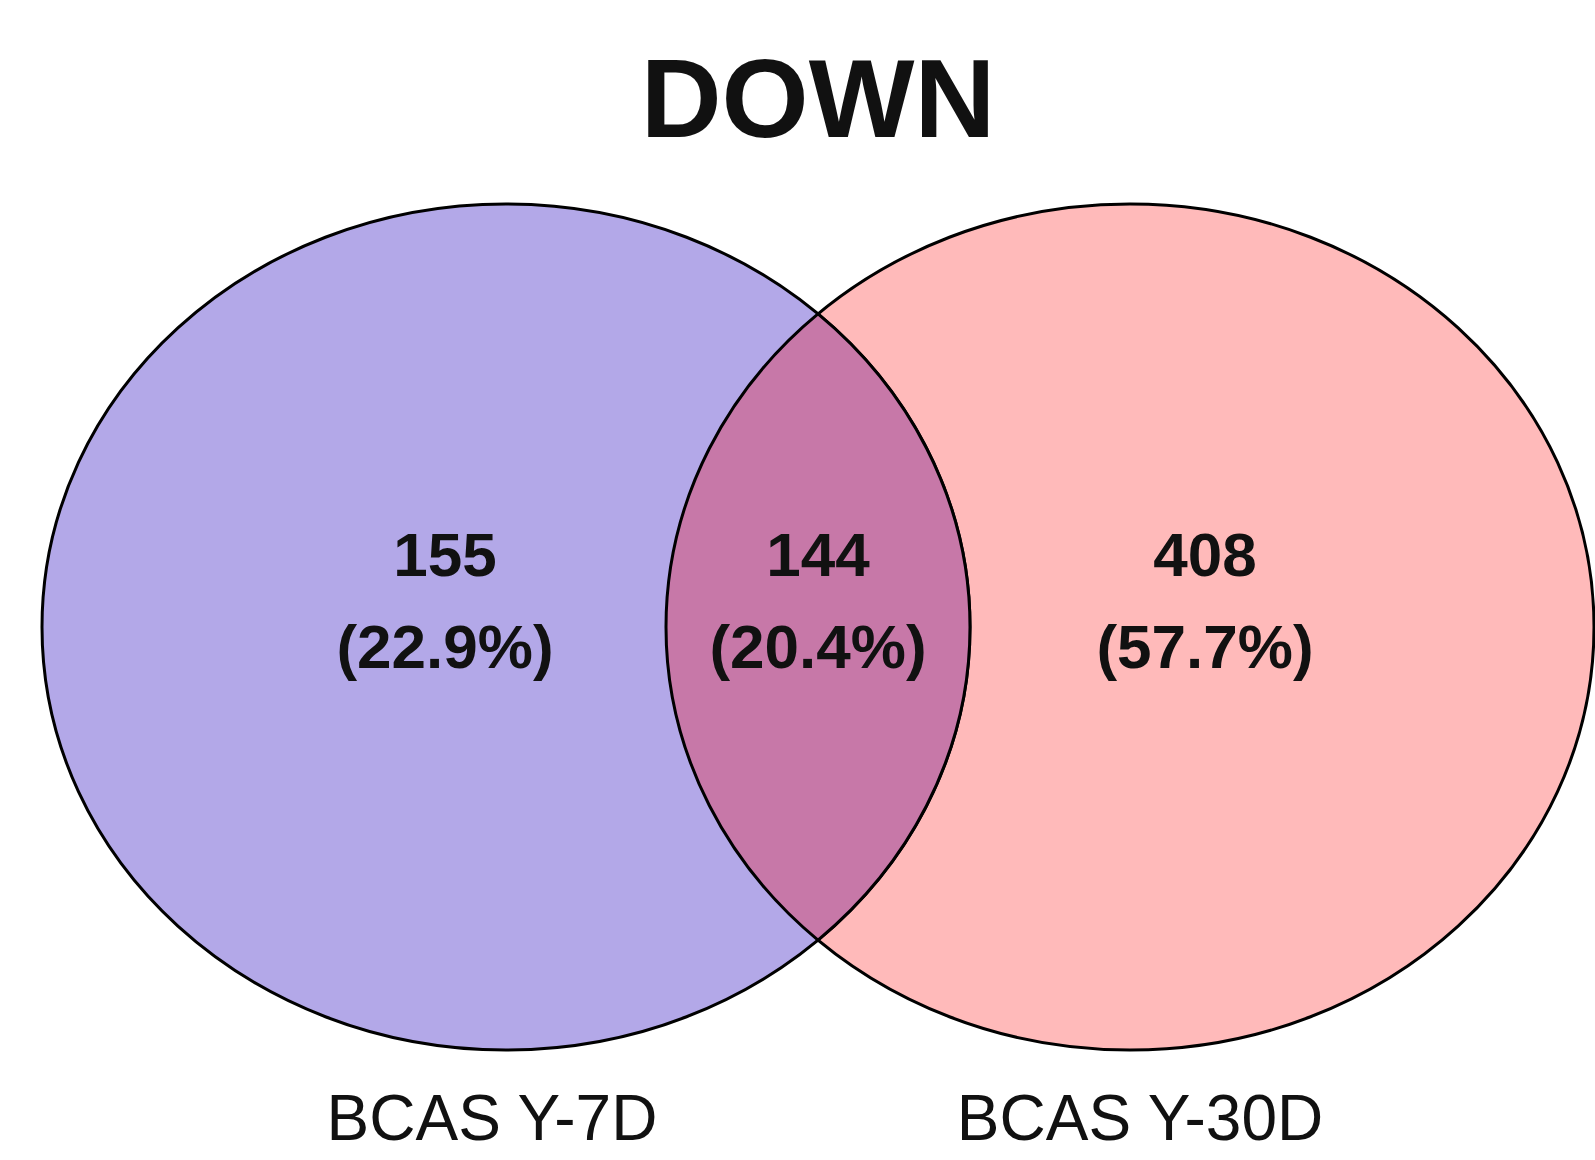 The width and height of the screenshot is (1595, 1160). I want to click on text: (20.4%), so click(818, 646).